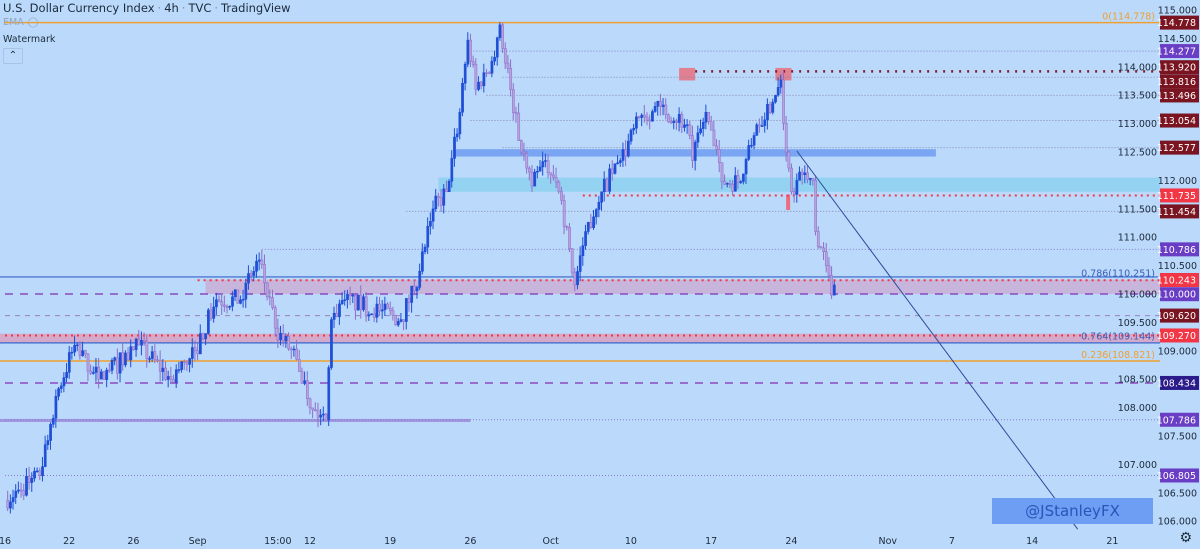 The height and width of the screenshot is (549, 1200). Describe the element at coordinates (1178, 249) in the screenshot. I see `price-label-110.786: 110.786` at that location.